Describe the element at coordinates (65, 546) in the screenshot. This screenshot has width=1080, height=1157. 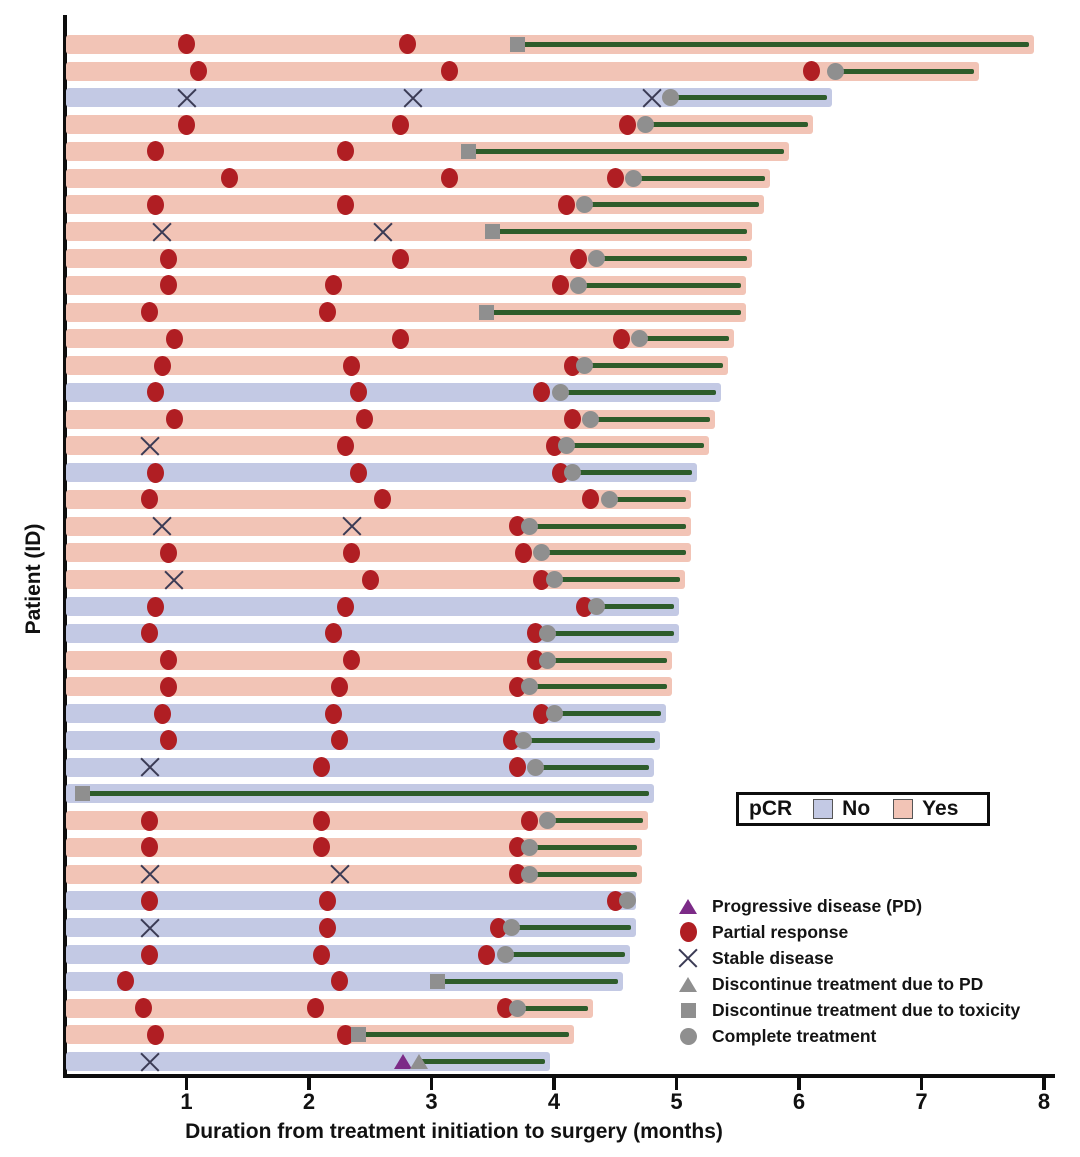
I see `y-axis-line` at that location.